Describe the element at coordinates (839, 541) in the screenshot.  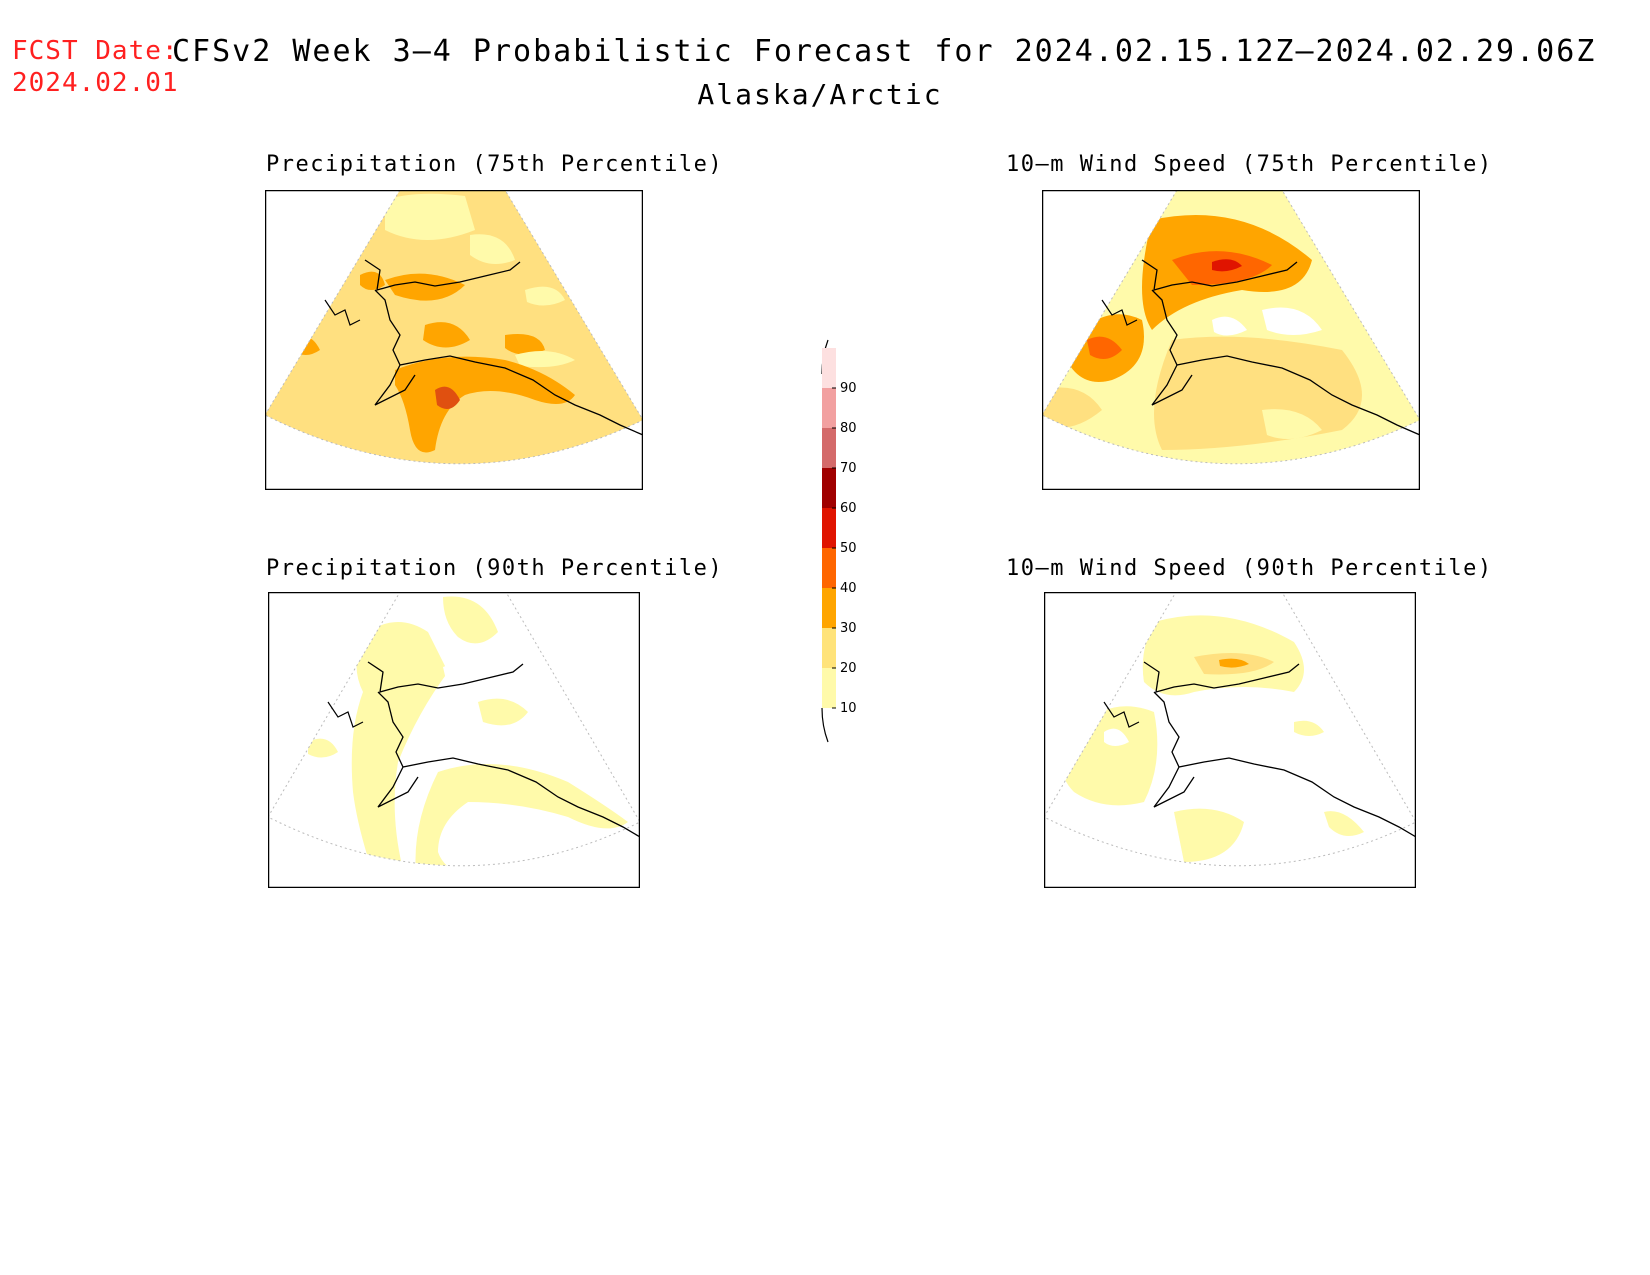
I see `colorbar-legend: 10 20 30 40 50 60 70 80 90` at that location.